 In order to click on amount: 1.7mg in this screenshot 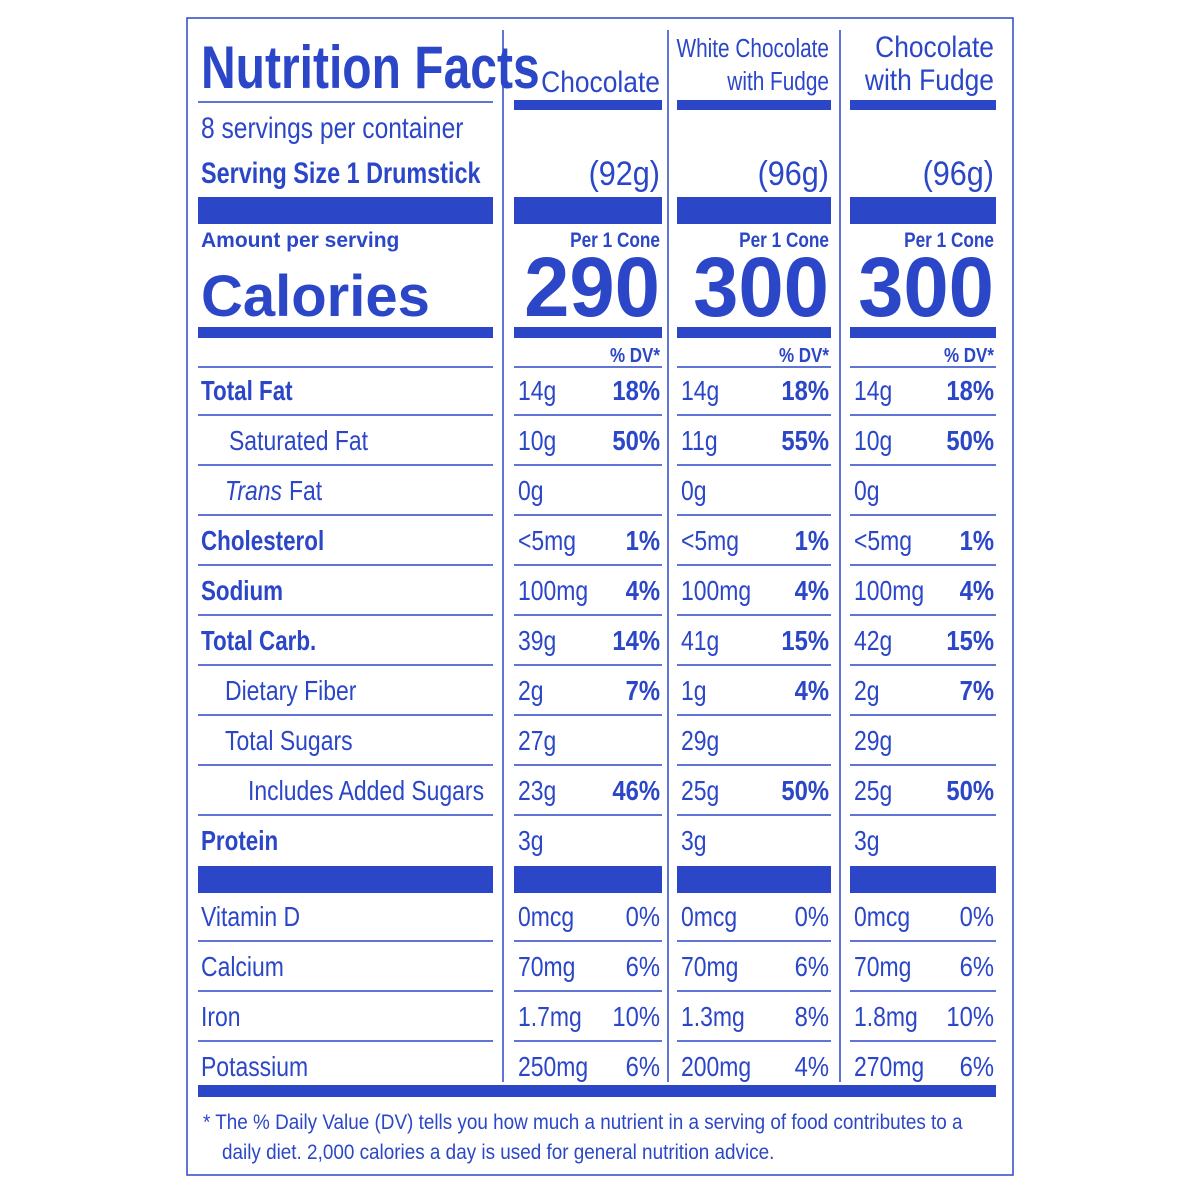, I will do `click(550, 1017)`.